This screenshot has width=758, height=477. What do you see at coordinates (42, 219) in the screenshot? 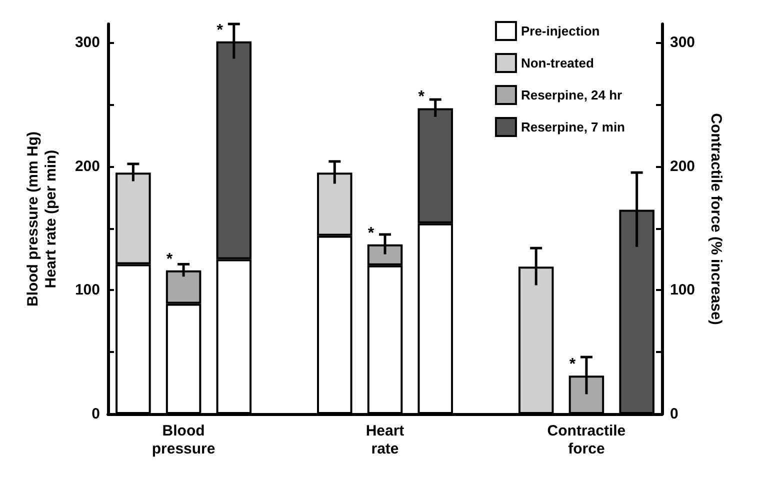
I see `y-axis-title: Blood pressure (mm Hg) Heart rate (per min)` at bounding box center [42, 219].